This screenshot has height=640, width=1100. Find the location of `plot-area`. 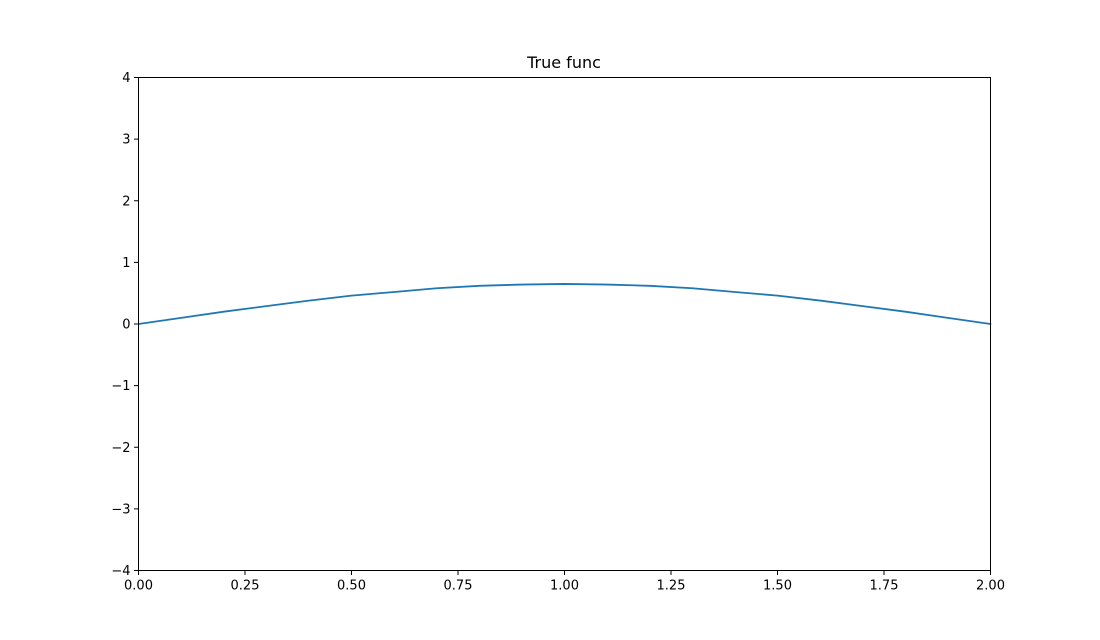

plot-area is located at coordinates (564, 304).